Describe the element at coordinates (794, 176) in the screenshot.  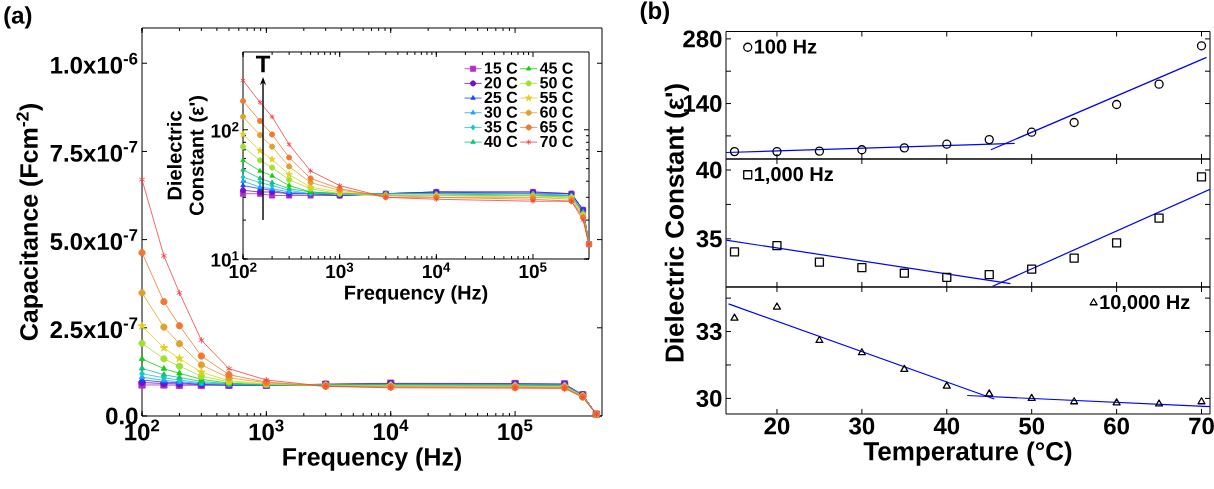
I see `legend-label: 1,000 Hz` at that location.